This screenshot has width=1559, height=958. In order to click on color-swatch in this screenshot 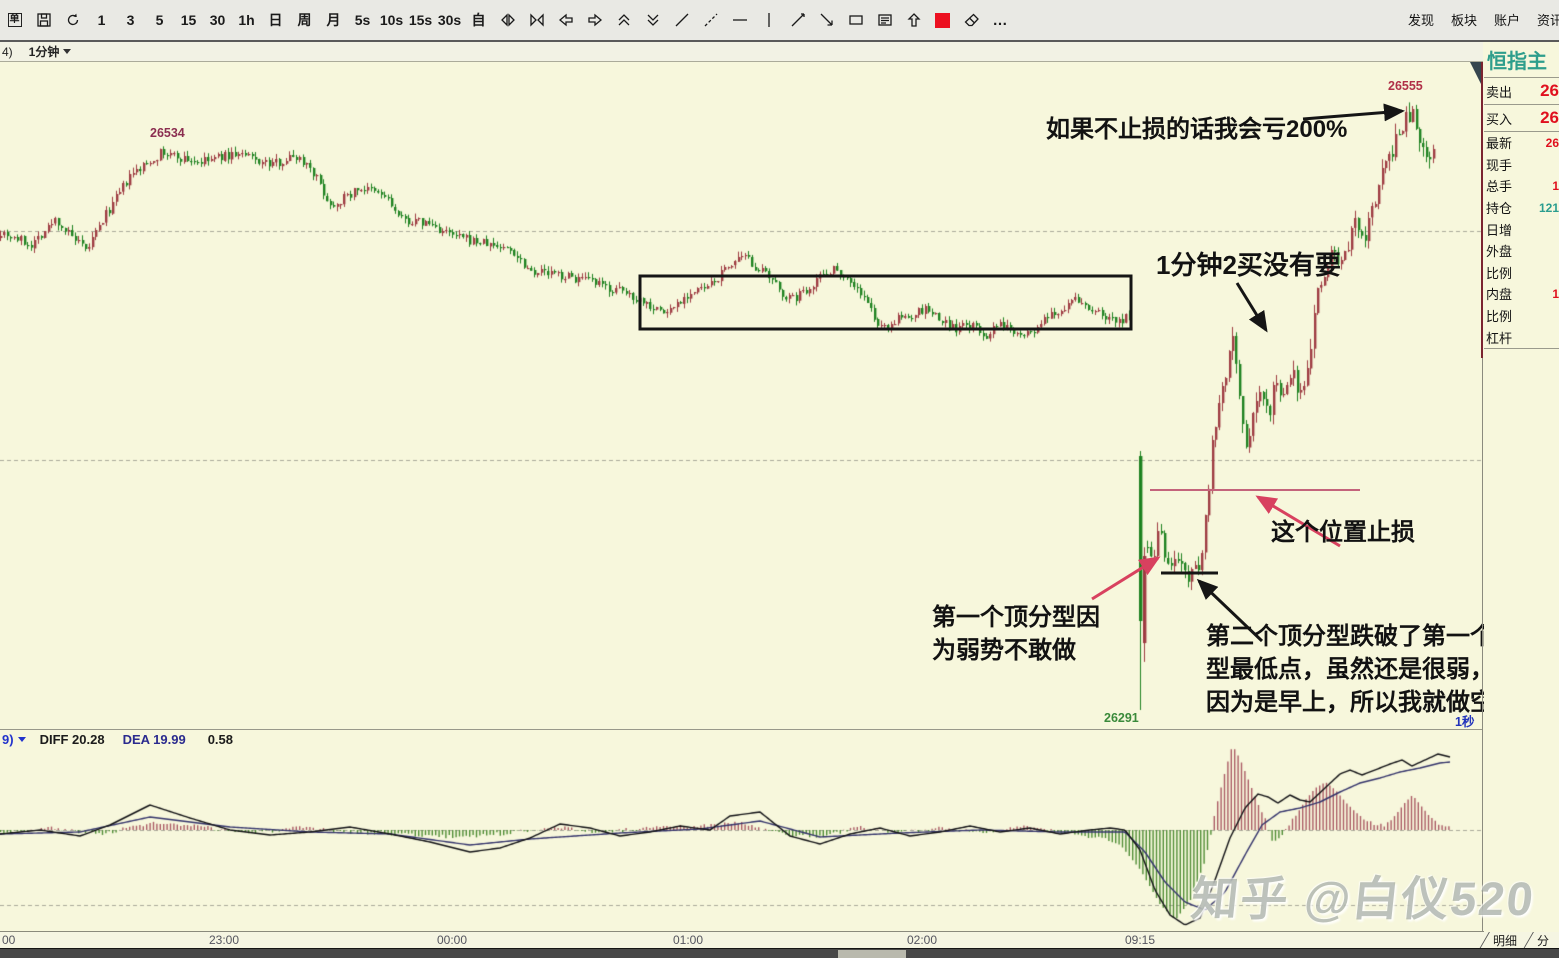, I will do `click(942, 20)`.